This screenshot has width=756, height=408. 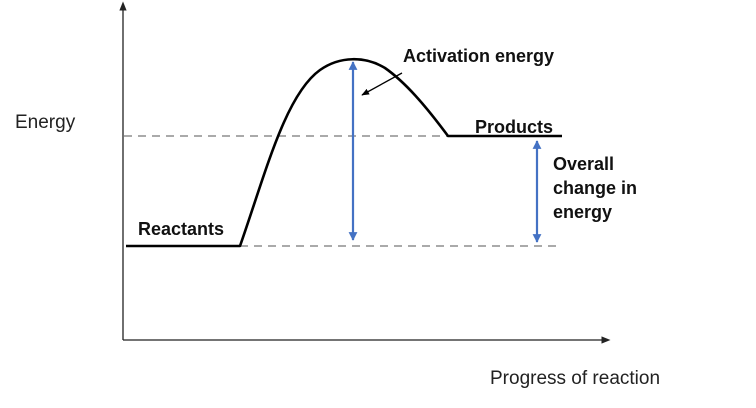 What do you see at coordinates (575, 378) in the screenshot?
I see `x-axis-label: Progress of reaction` at bounding box center [575, 378].